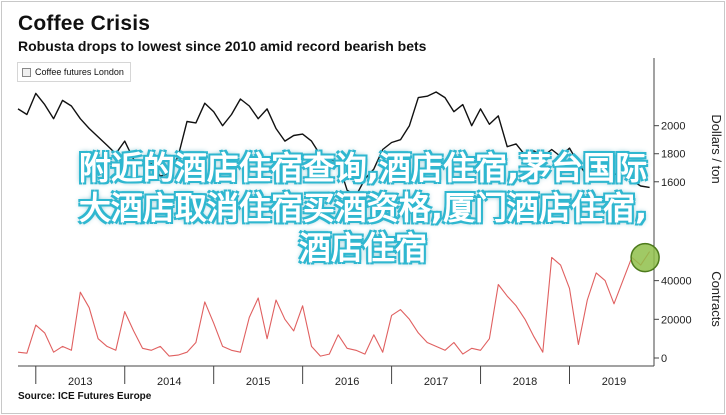 The height and width of the screenshot is (415, 726). I want to click on legend-swatch, so click(26, 72).